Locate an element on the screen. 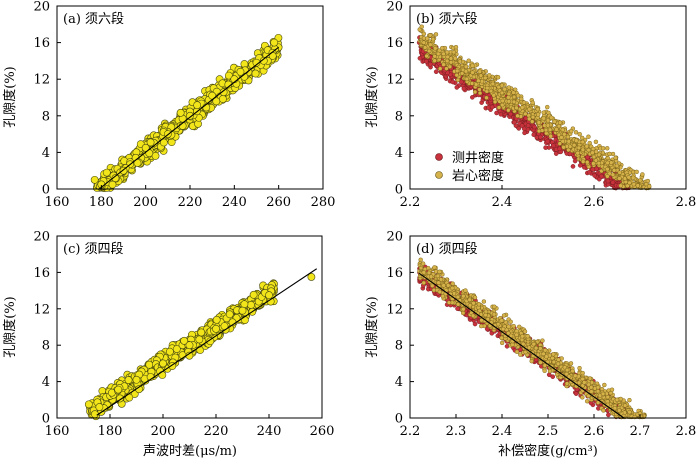  x-tick-label: 180 is located at coordinates (110, 431).